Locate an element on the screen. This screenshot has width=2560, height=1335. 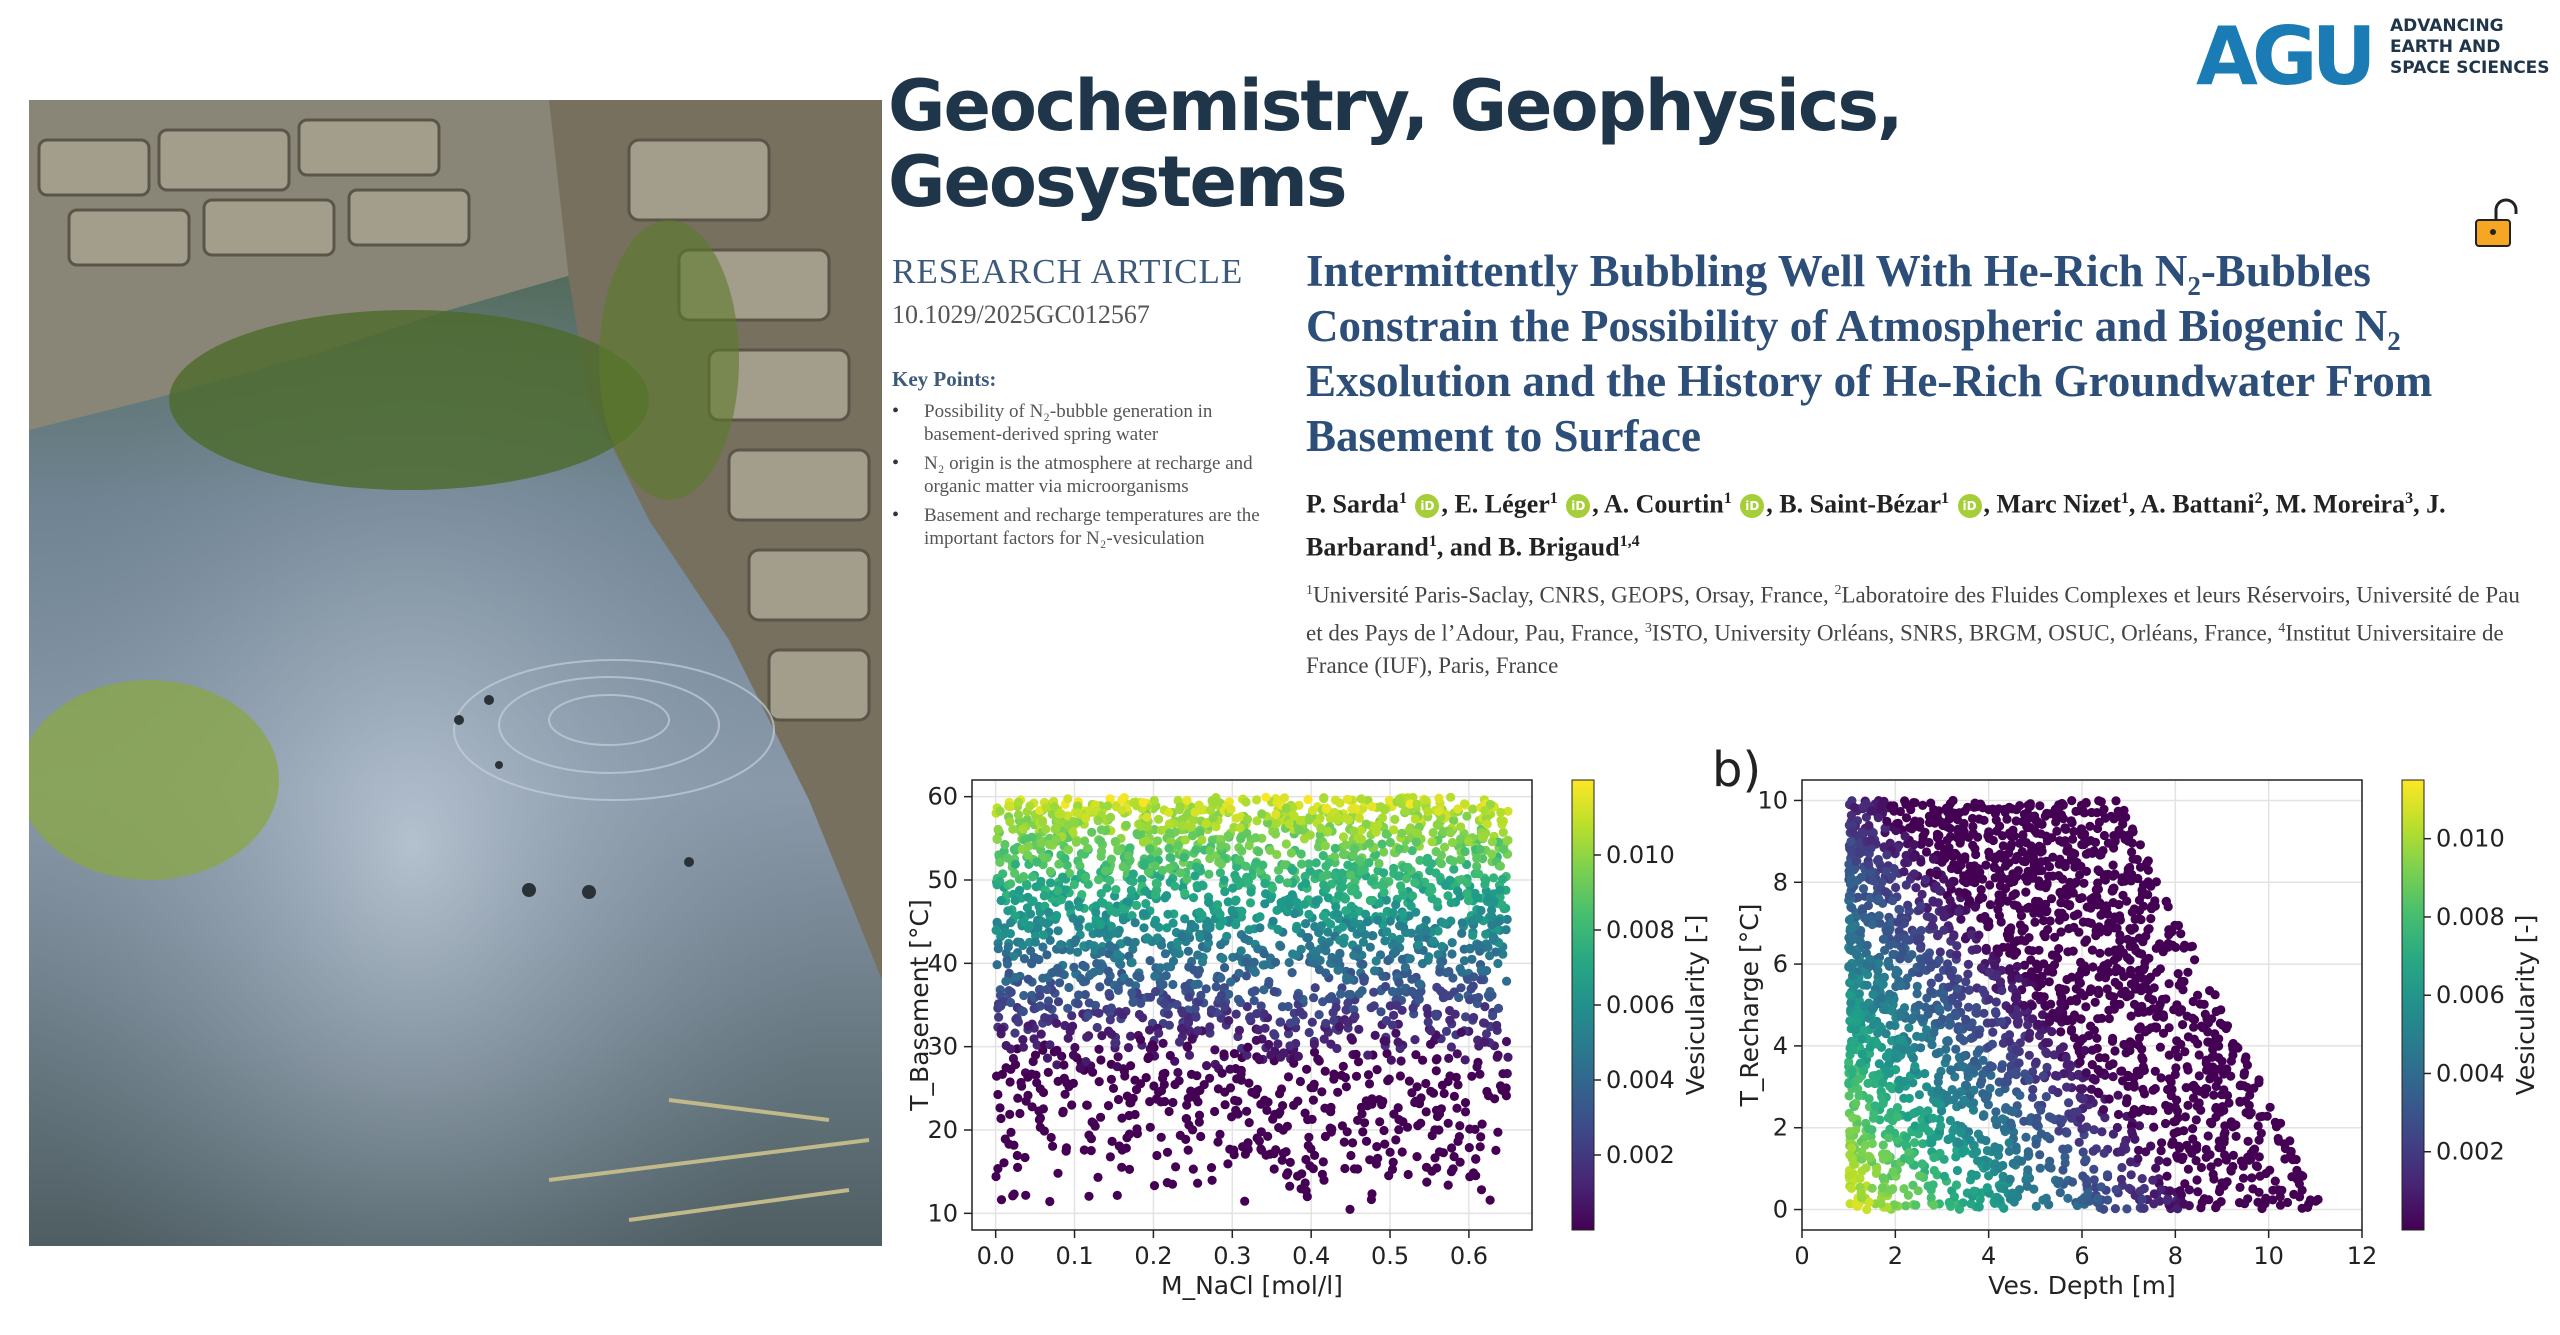
author-name: P. Sarda is located at coordinates (1352, 504).